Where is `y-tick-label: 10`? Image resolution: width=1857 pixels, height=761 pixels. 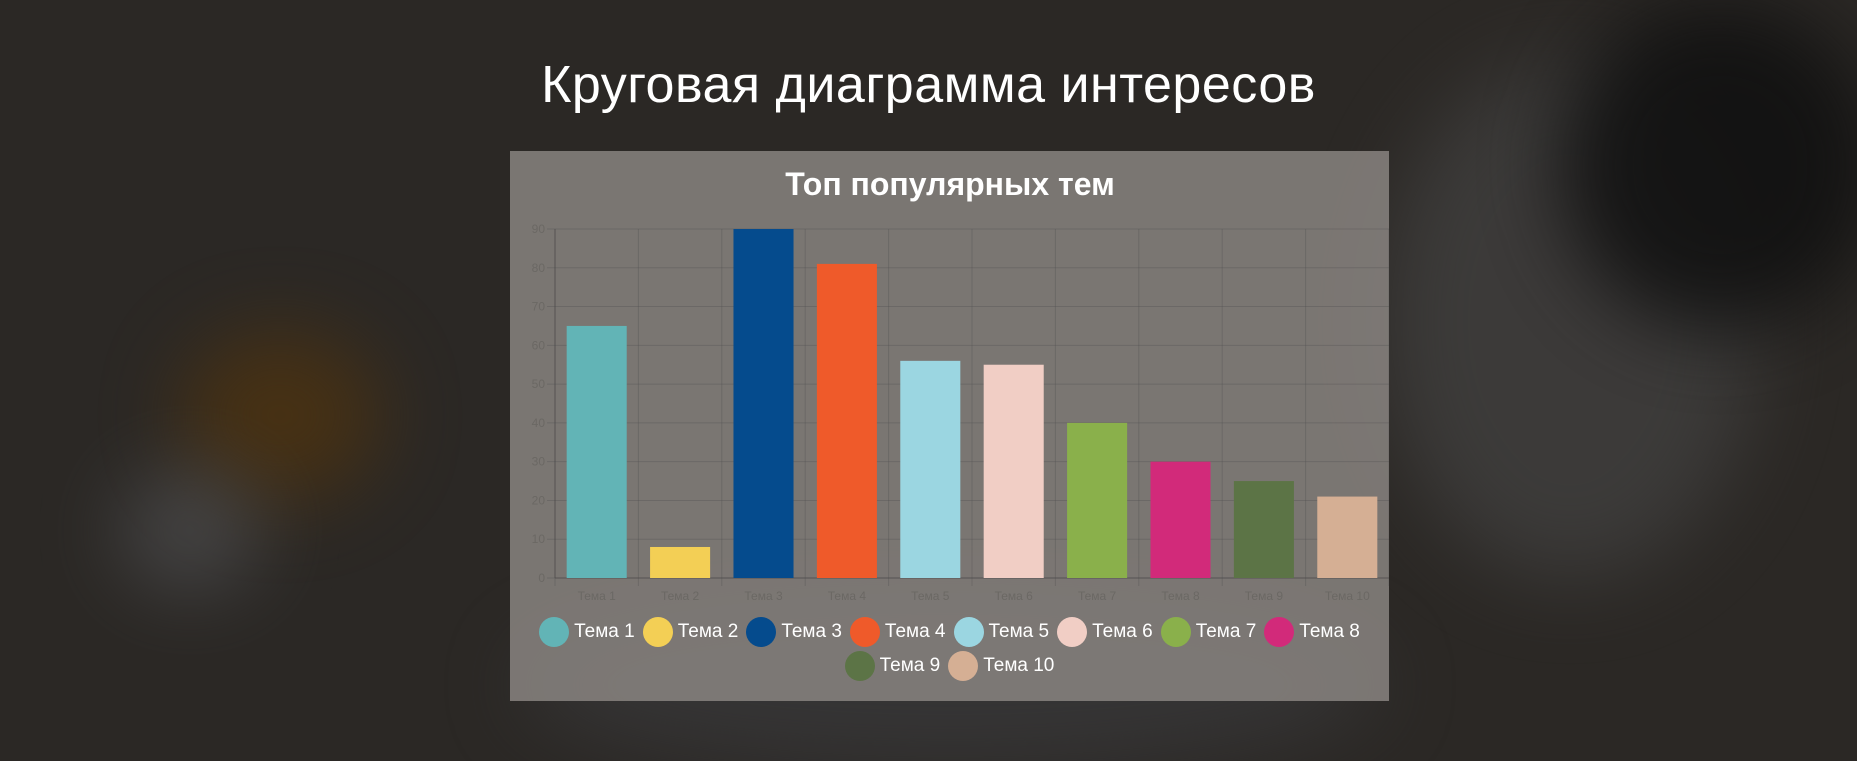
y-tick-label: 10 is located at coordinates (539, 539).